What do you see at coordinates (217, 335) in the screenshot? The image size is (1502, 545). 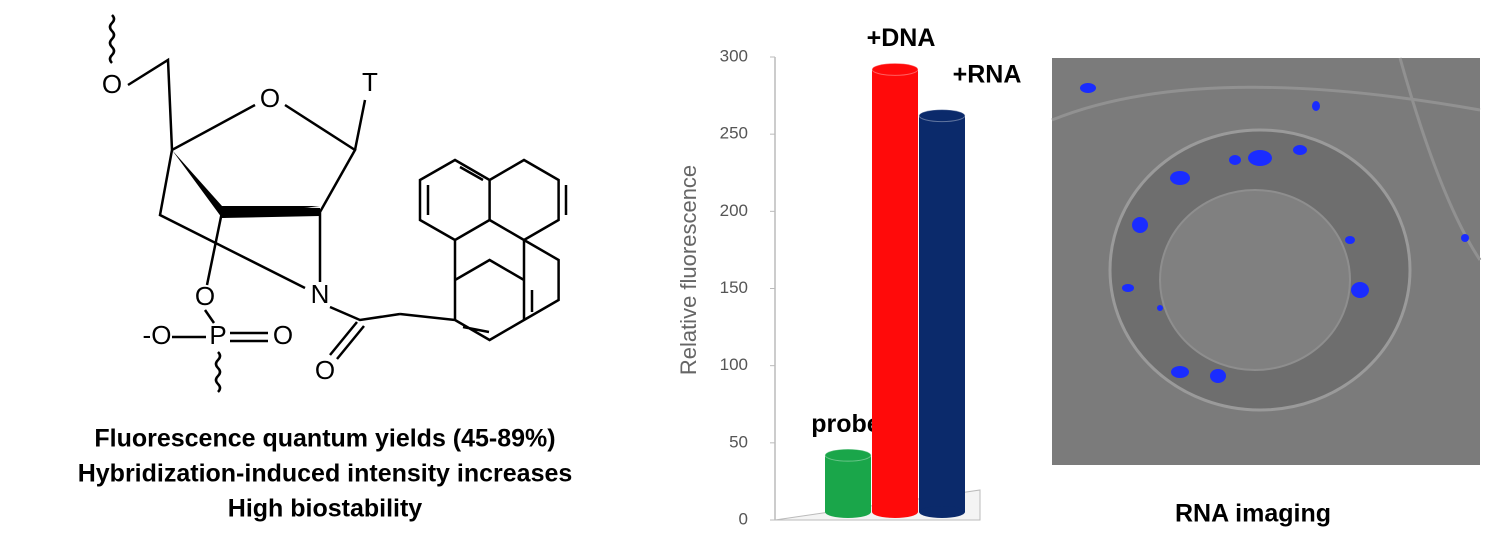 I see `atom-label: P` at bounding box center [217, 335].